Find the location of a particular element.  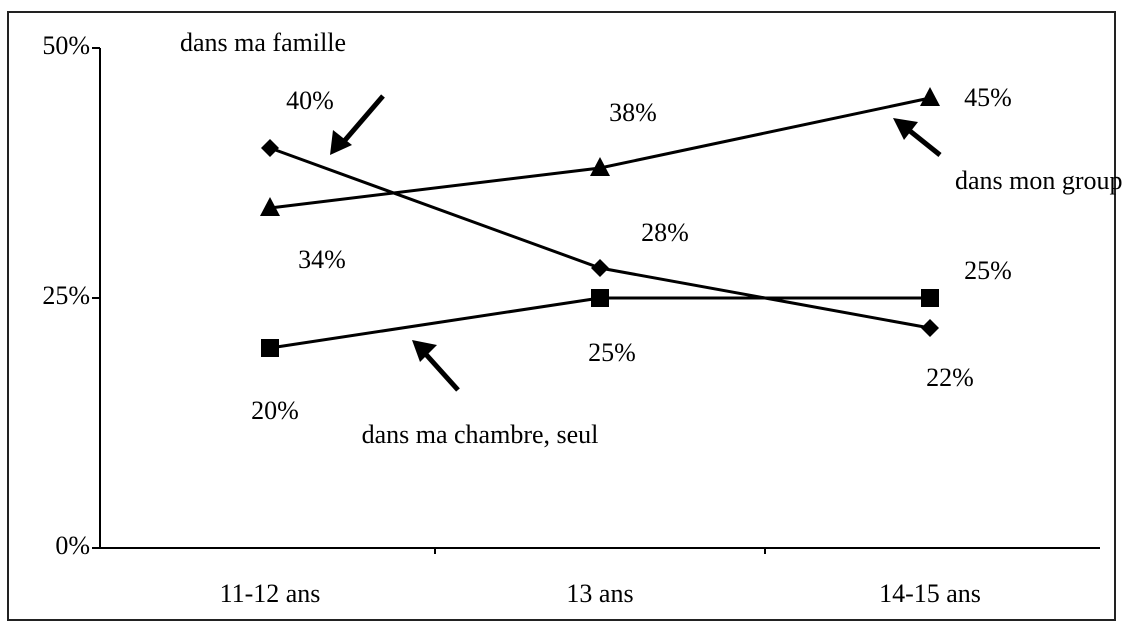

series-name: dans mon groupe d'amis is located at coordinates (1039, 180).